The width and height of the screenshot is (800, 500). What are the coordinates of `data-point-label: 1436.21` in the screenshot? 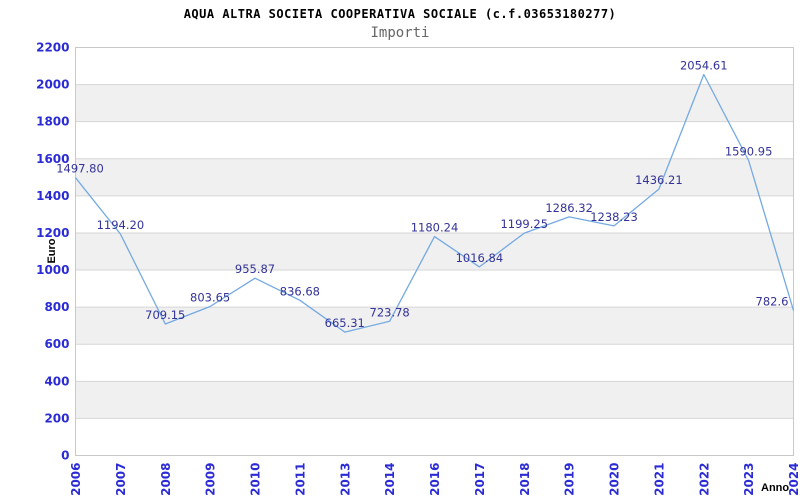 It's located at (659, 180).